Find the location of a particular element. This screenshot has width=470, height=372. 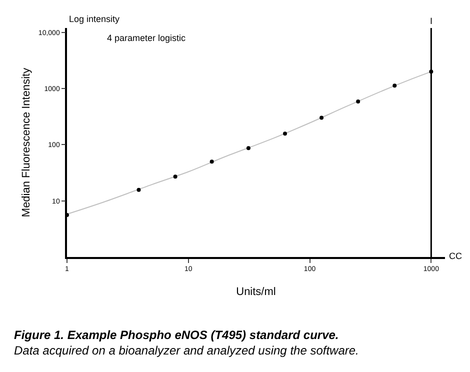

ref-line-label: I is located at coordinates (431, 21).